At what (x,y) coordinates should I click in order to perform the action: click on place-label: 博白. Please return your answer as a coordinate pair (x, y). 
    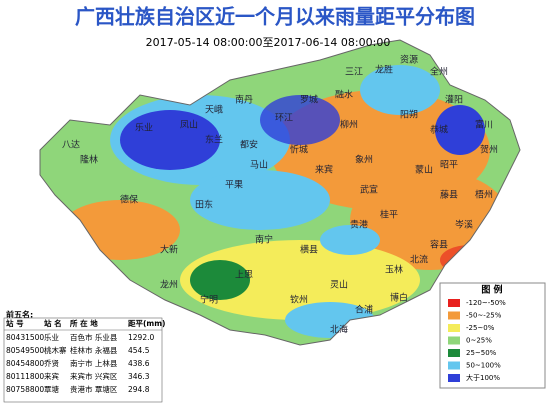
    Looking at the image, I should click on (399, 298).